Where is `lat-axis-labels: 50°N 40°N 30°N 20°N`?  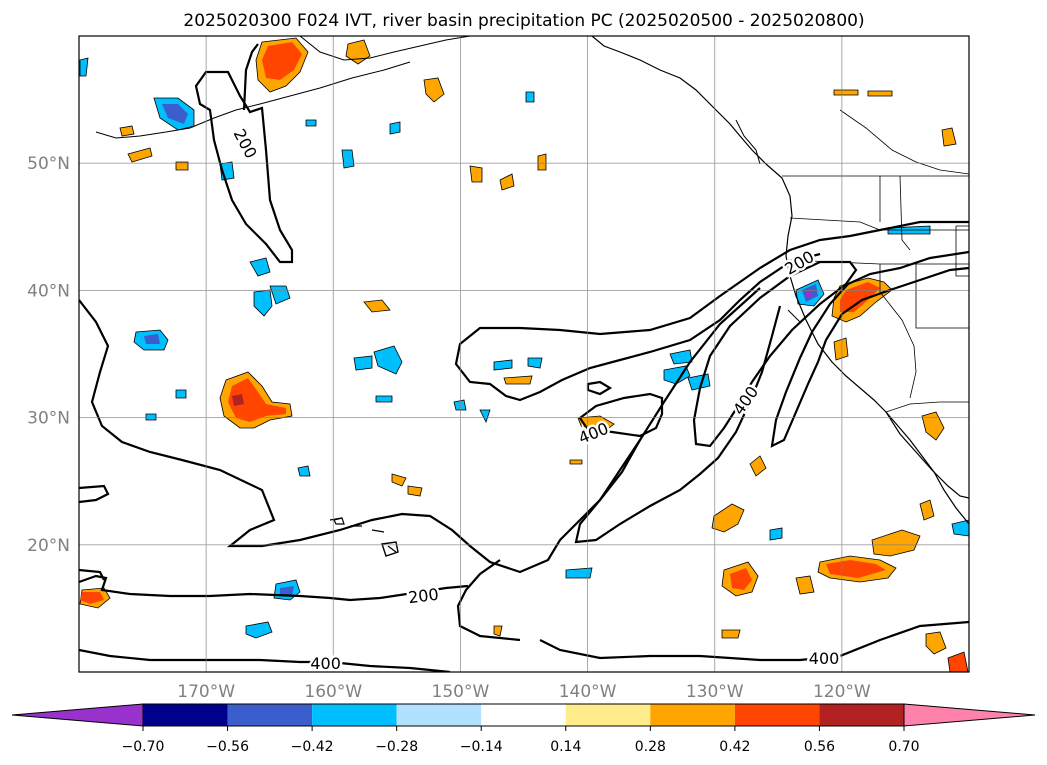
lat-axis-labels: 50°N 40°N 30°N 20°N is located at coordinates (48, 355).